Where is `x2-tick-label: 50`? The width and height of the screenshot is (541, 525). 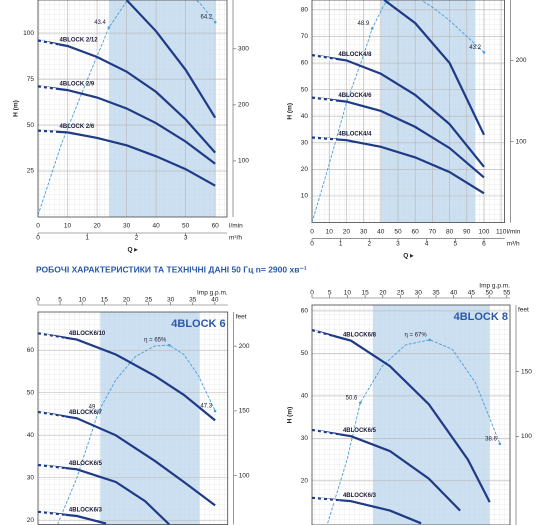
x2-tick-label: 50 is located at coordinates (489, 293).